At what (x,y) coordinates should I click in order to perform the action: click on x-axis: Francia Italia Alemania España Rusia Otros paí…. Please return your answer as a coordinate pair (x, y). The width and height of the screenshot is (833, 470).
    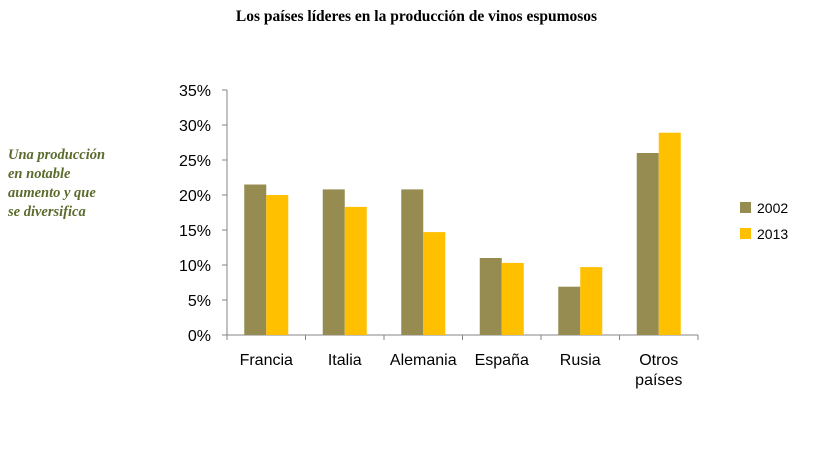
    Looking at the image, I should click on (462, 361).